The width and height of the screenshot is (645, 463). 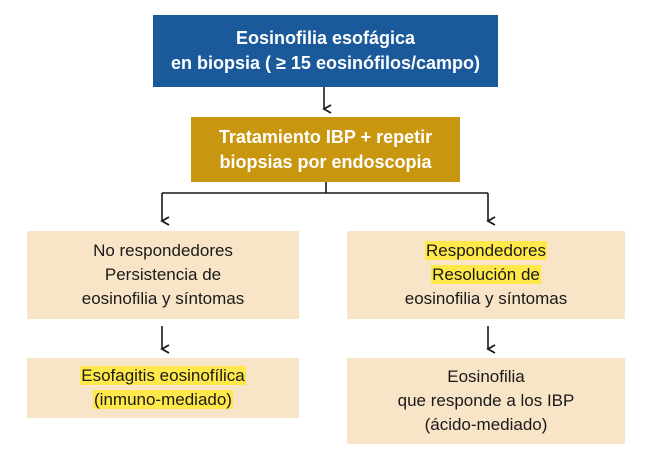 What do you see at coordinates (486, 424) in the screenshot?
I see `right-outcome-line3: (ácido-mediado)` at bounding box center [486, 424].